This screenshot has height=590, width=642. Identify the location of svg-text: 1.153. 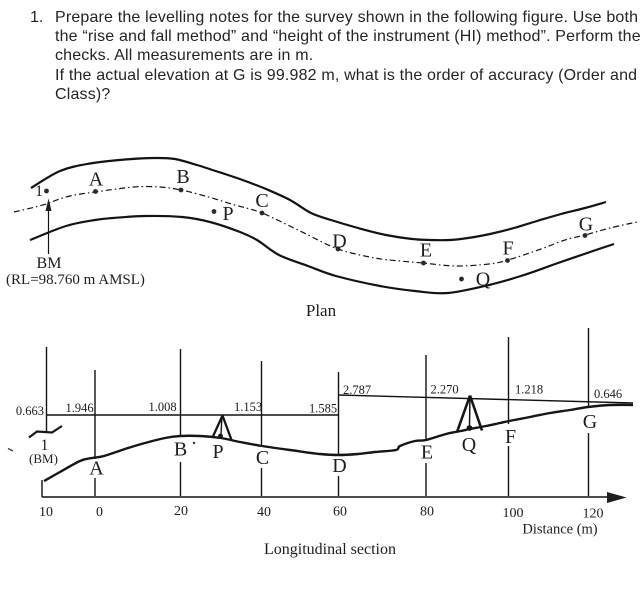
(248, 407).